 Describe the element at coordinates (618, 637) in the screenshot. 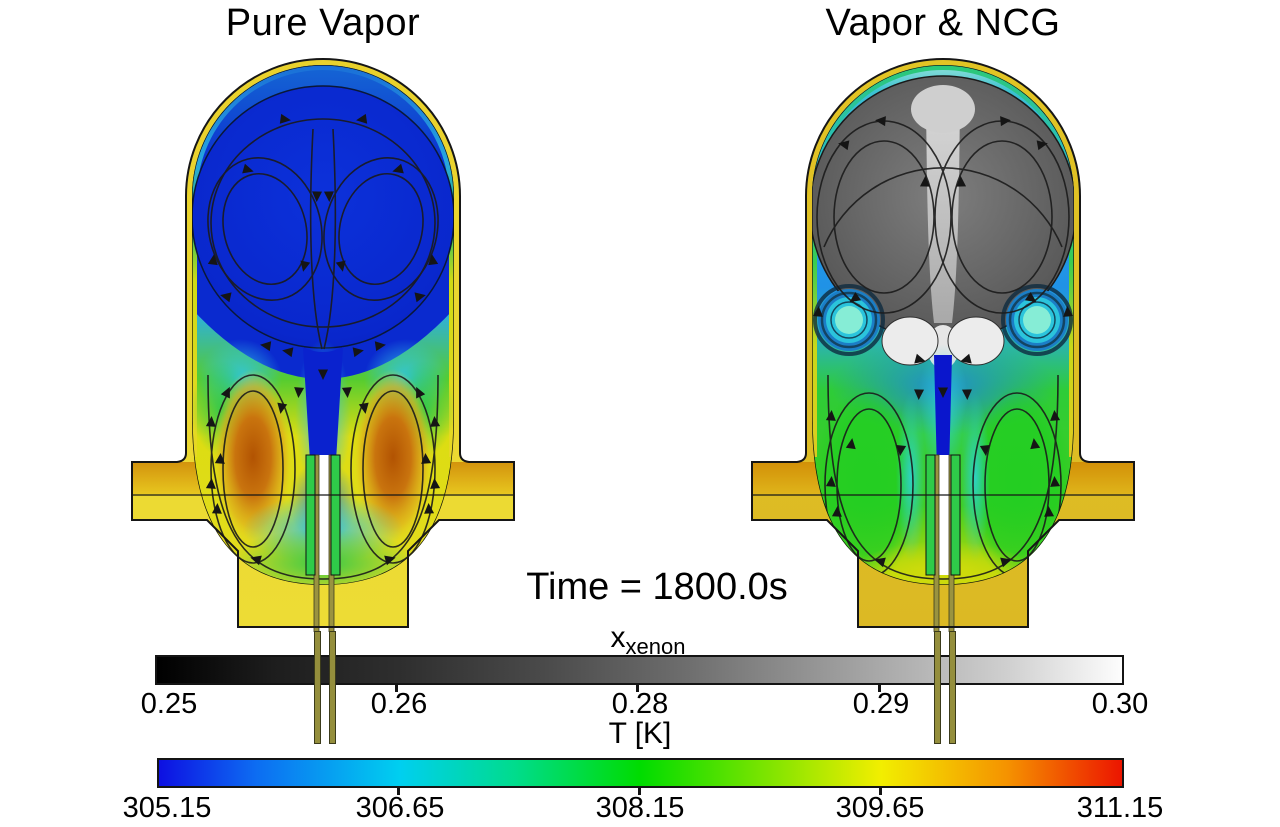

I see `xenon-label-base: x` at that location.